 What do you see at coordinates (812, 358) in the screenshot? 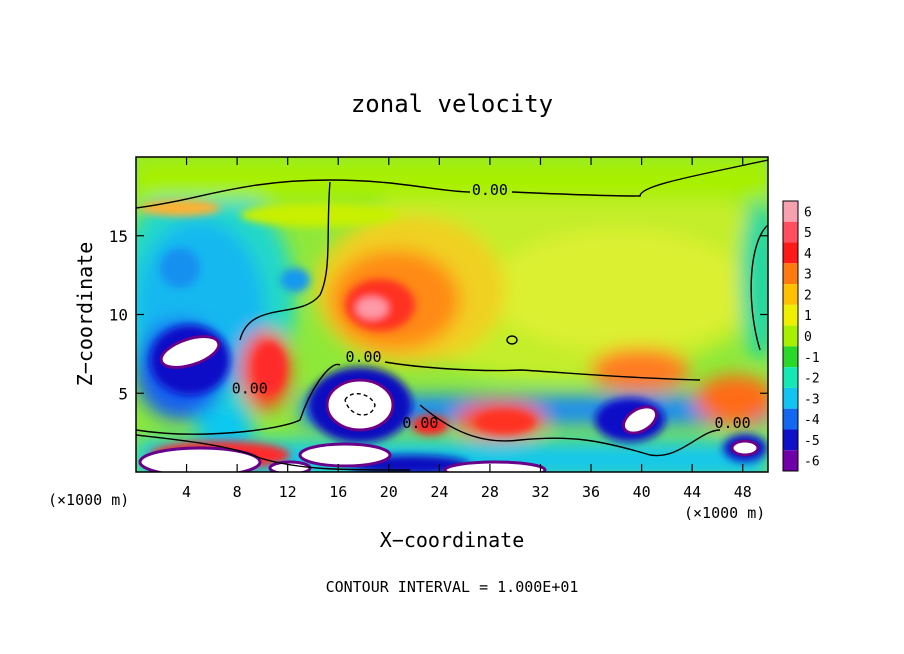
I see `colorbar-label: -1` at bounding box center [812, 358].